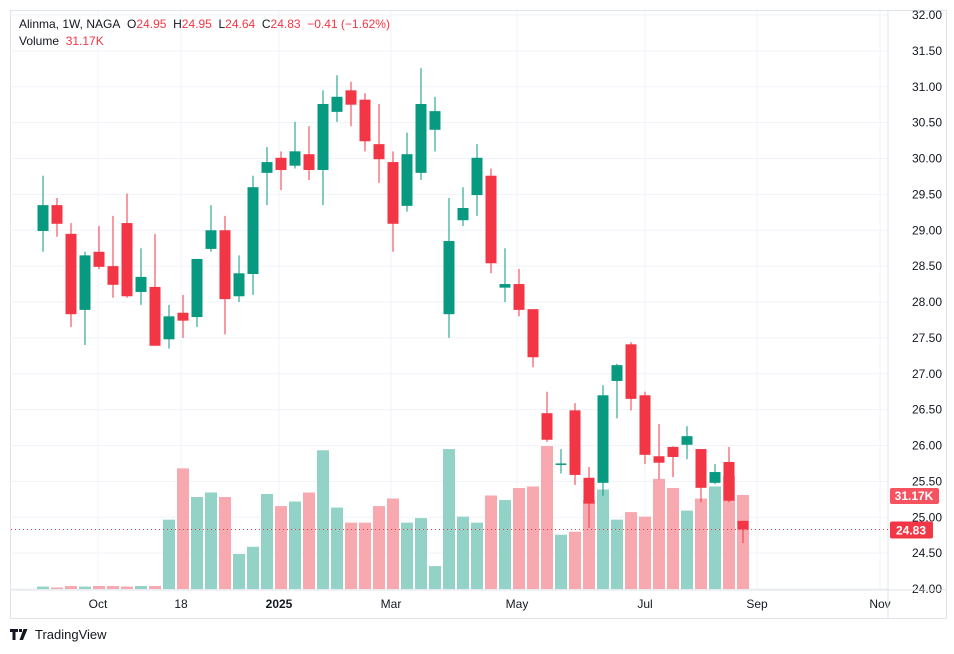 The image size is (954, 654). Describe the element at coordinates (391, 604) in the screenshot. I see `time-tick-label: Mar` at that location.